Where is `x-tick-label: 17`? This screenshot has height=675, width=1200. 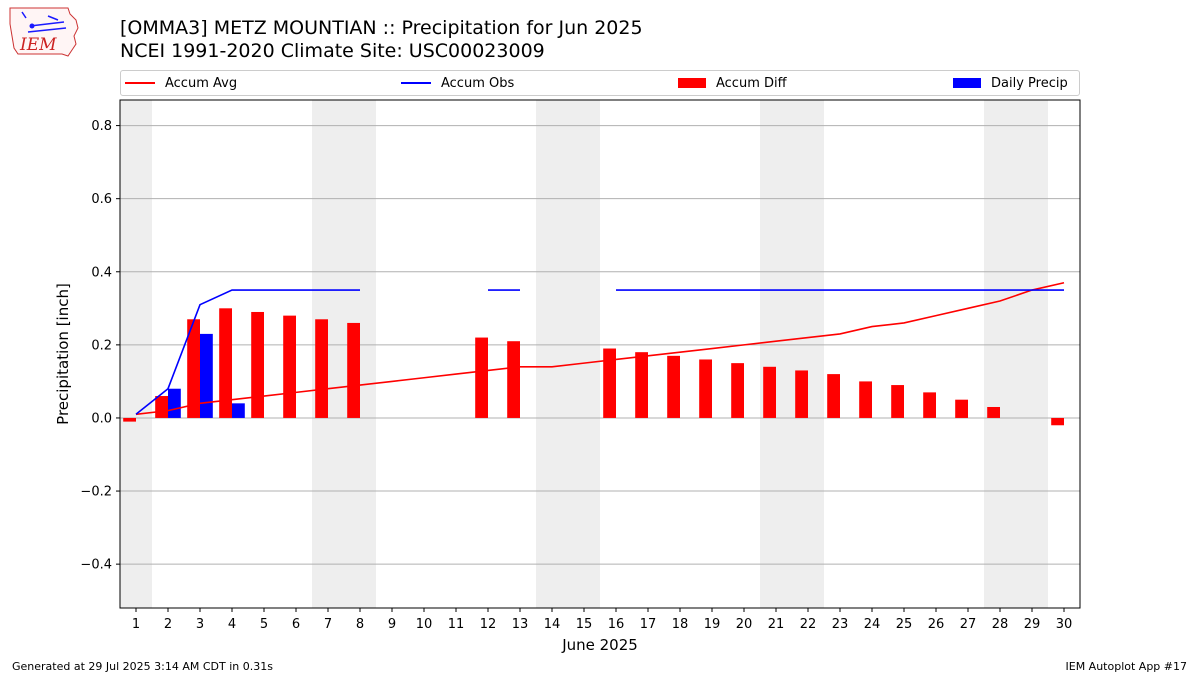
x-tick-label: 17 is located at coordinates (648, 624).